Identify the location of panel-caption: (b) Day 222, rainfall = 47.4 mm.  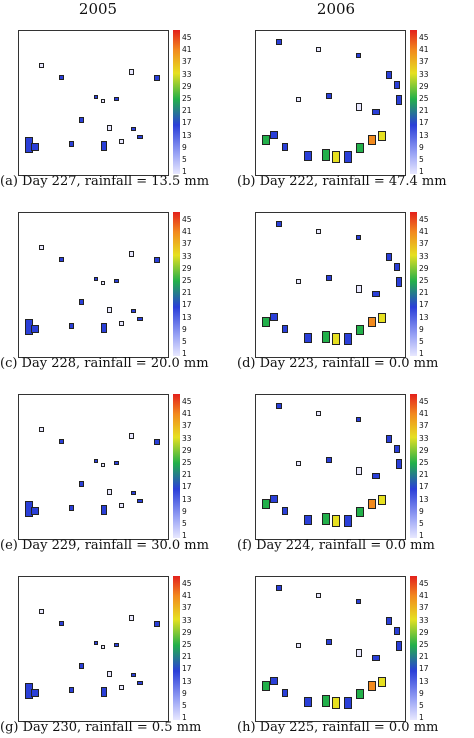
(342, 181).